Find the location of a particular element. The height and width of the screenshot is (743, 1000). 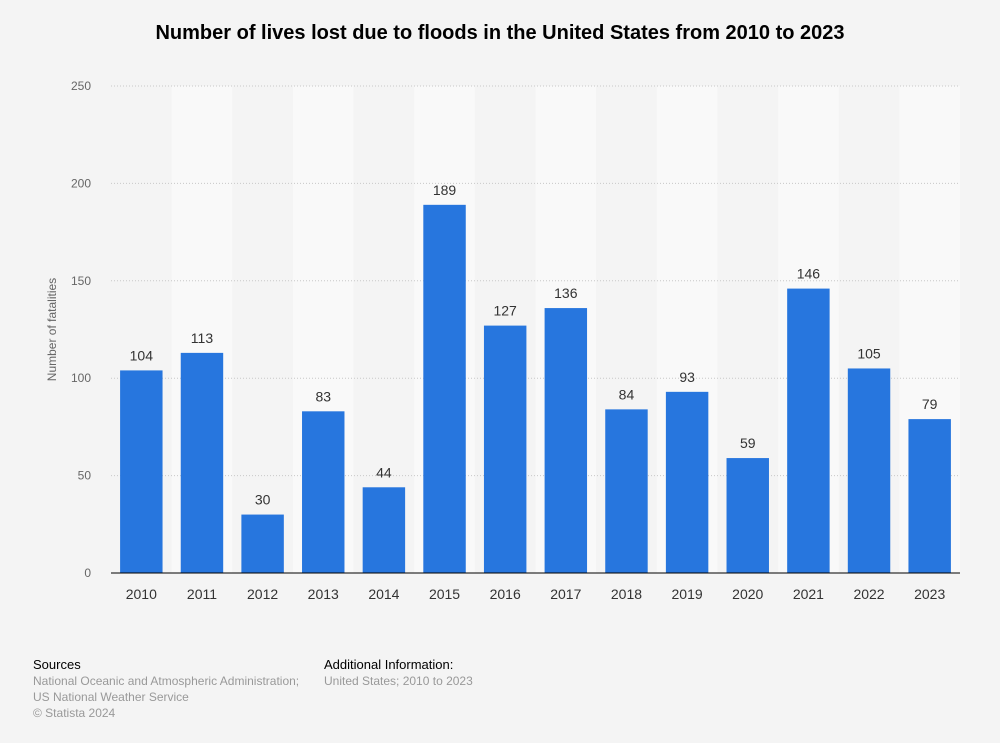

additional-info-heading: Additional Information: is located at coordinates (389, 664).